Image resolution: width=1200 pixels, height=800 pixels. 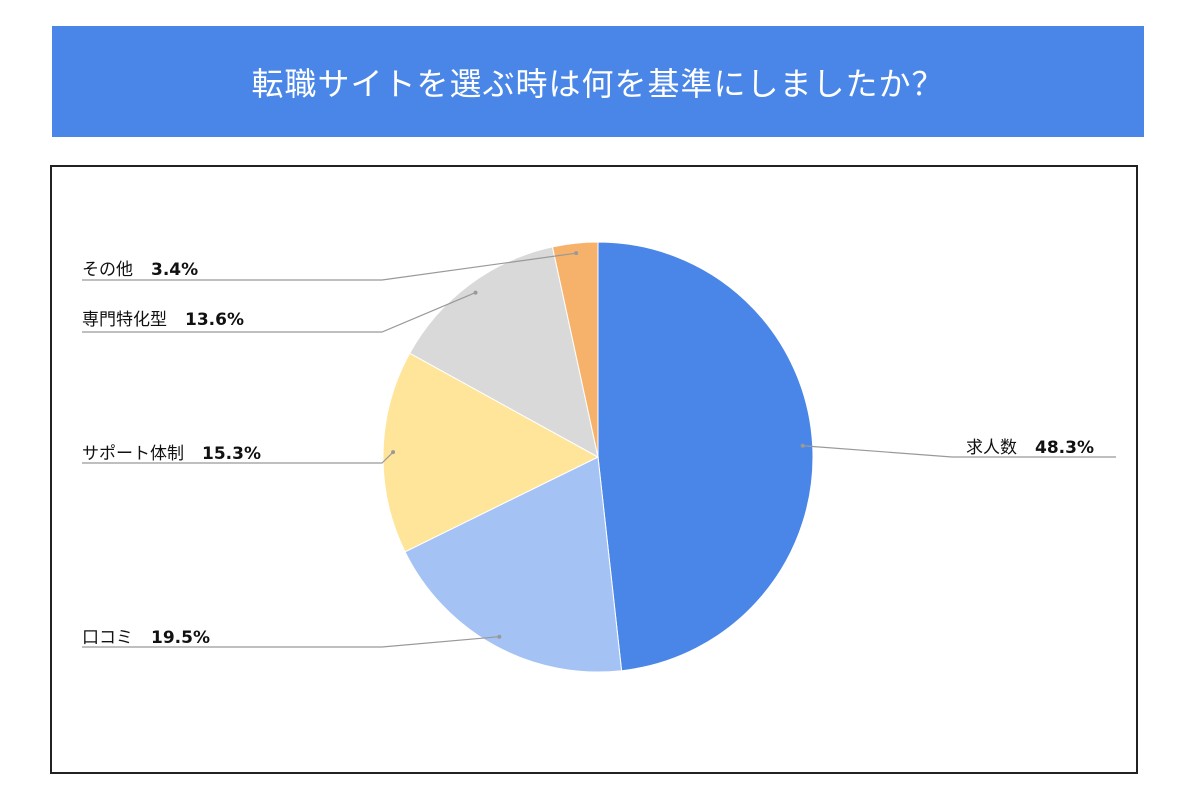 I want to click on pie-slice-sonota, so click(x=575, y=349).